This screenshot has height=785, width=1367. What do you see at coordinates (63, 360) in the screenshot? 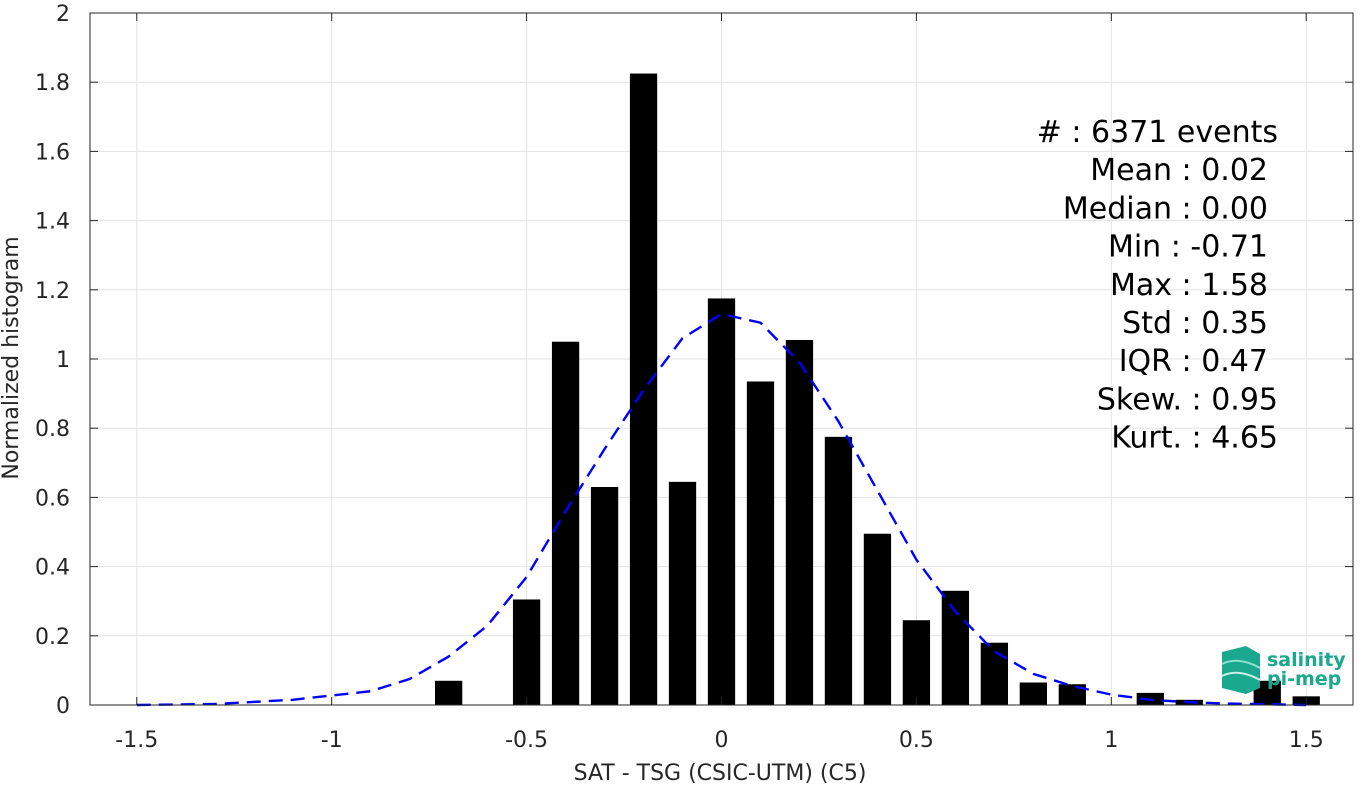
I see `y-tick-label-5: 1` at bounding box center [63, 360].